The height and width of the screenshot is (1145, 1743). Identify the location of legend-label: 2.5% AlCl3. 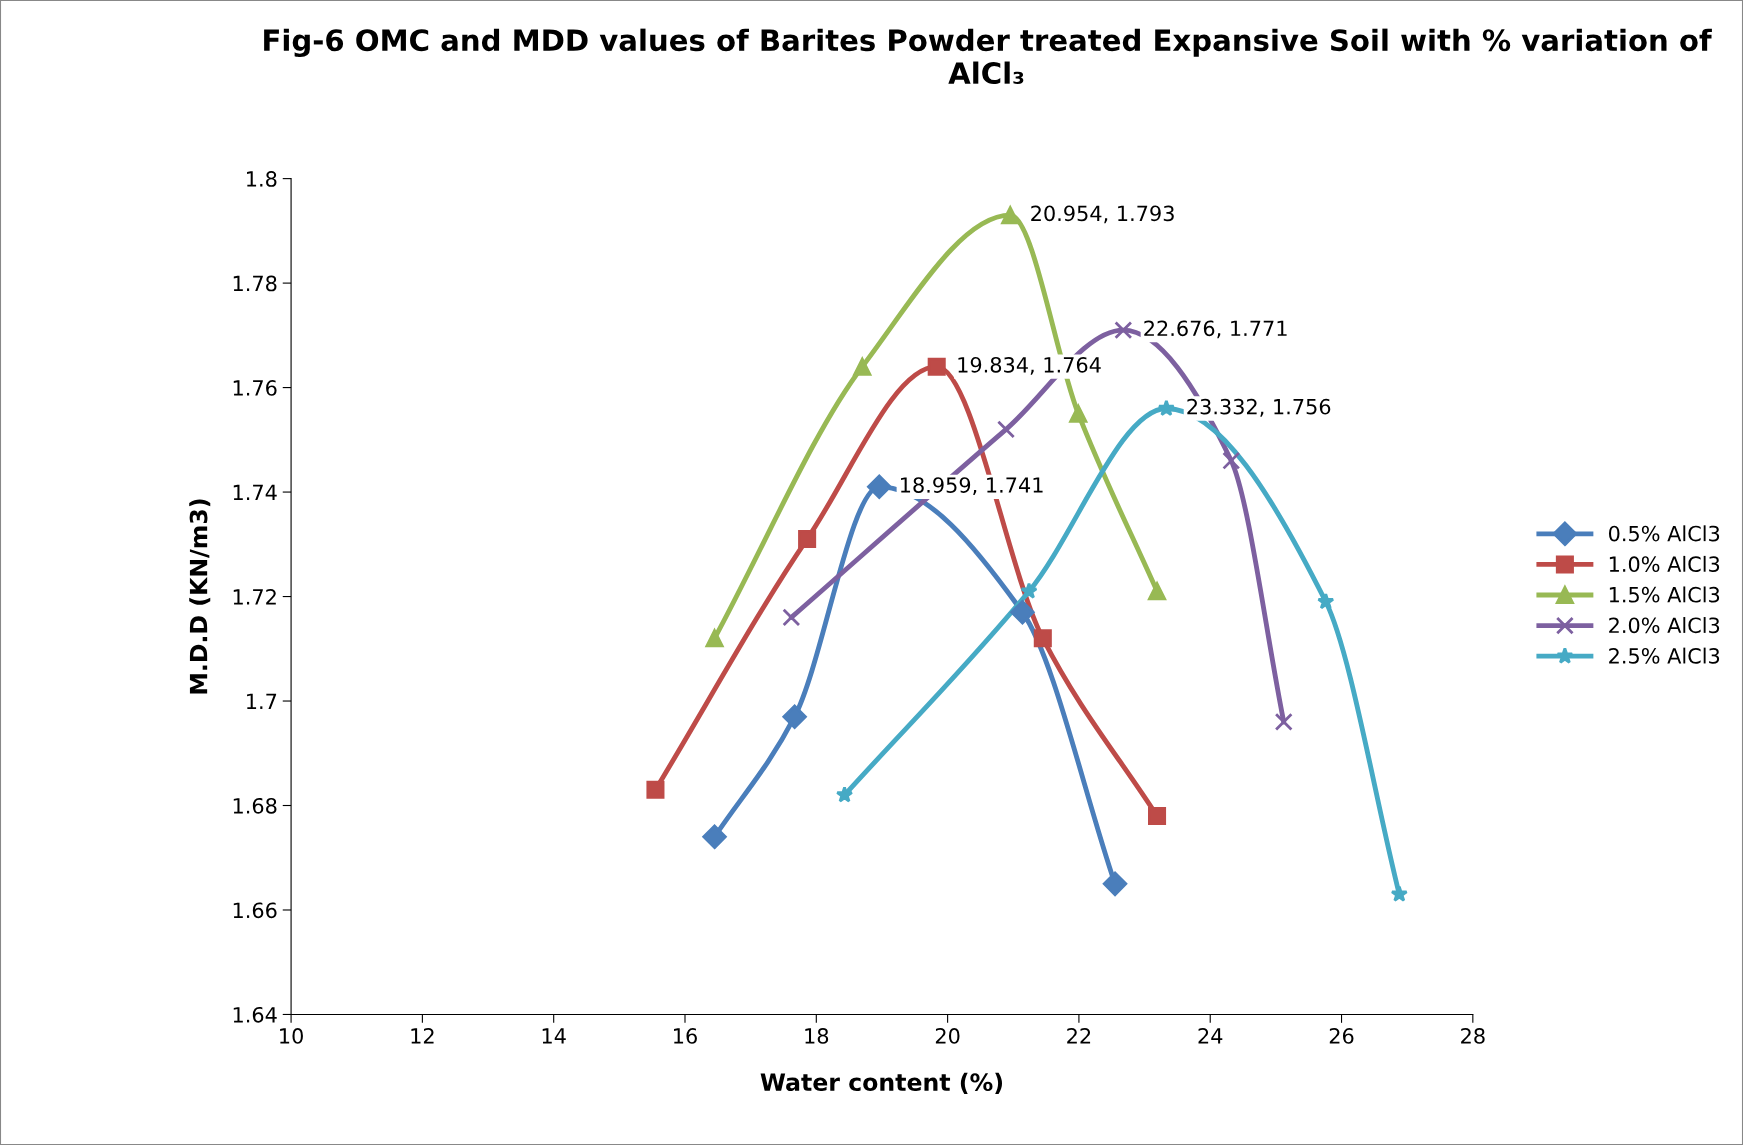
(1664, 655).